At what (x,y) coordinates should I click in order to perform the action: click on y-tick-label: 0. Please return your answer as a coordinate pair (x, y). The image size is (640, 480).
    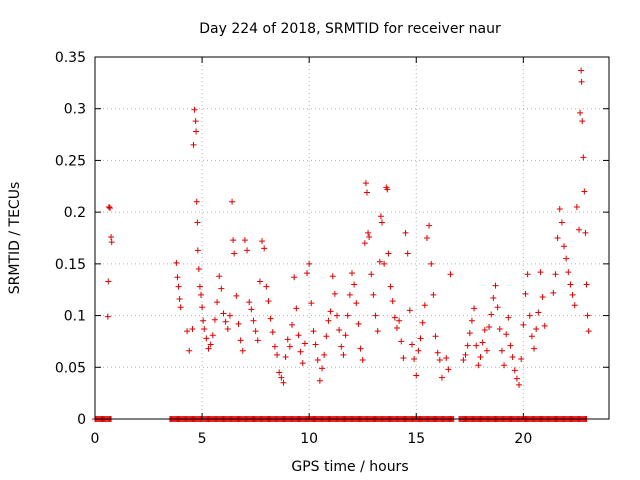
    Looking at the image, I should click on (81, 420).